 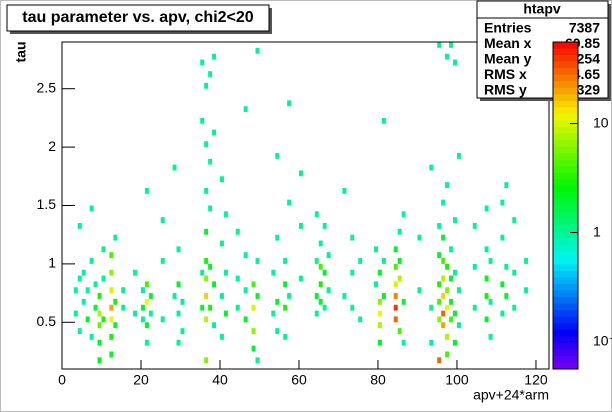 What do you see at coordinates (565, 205) in the screenshot?
I see `palette-frame` at bounding box center [565, 205].